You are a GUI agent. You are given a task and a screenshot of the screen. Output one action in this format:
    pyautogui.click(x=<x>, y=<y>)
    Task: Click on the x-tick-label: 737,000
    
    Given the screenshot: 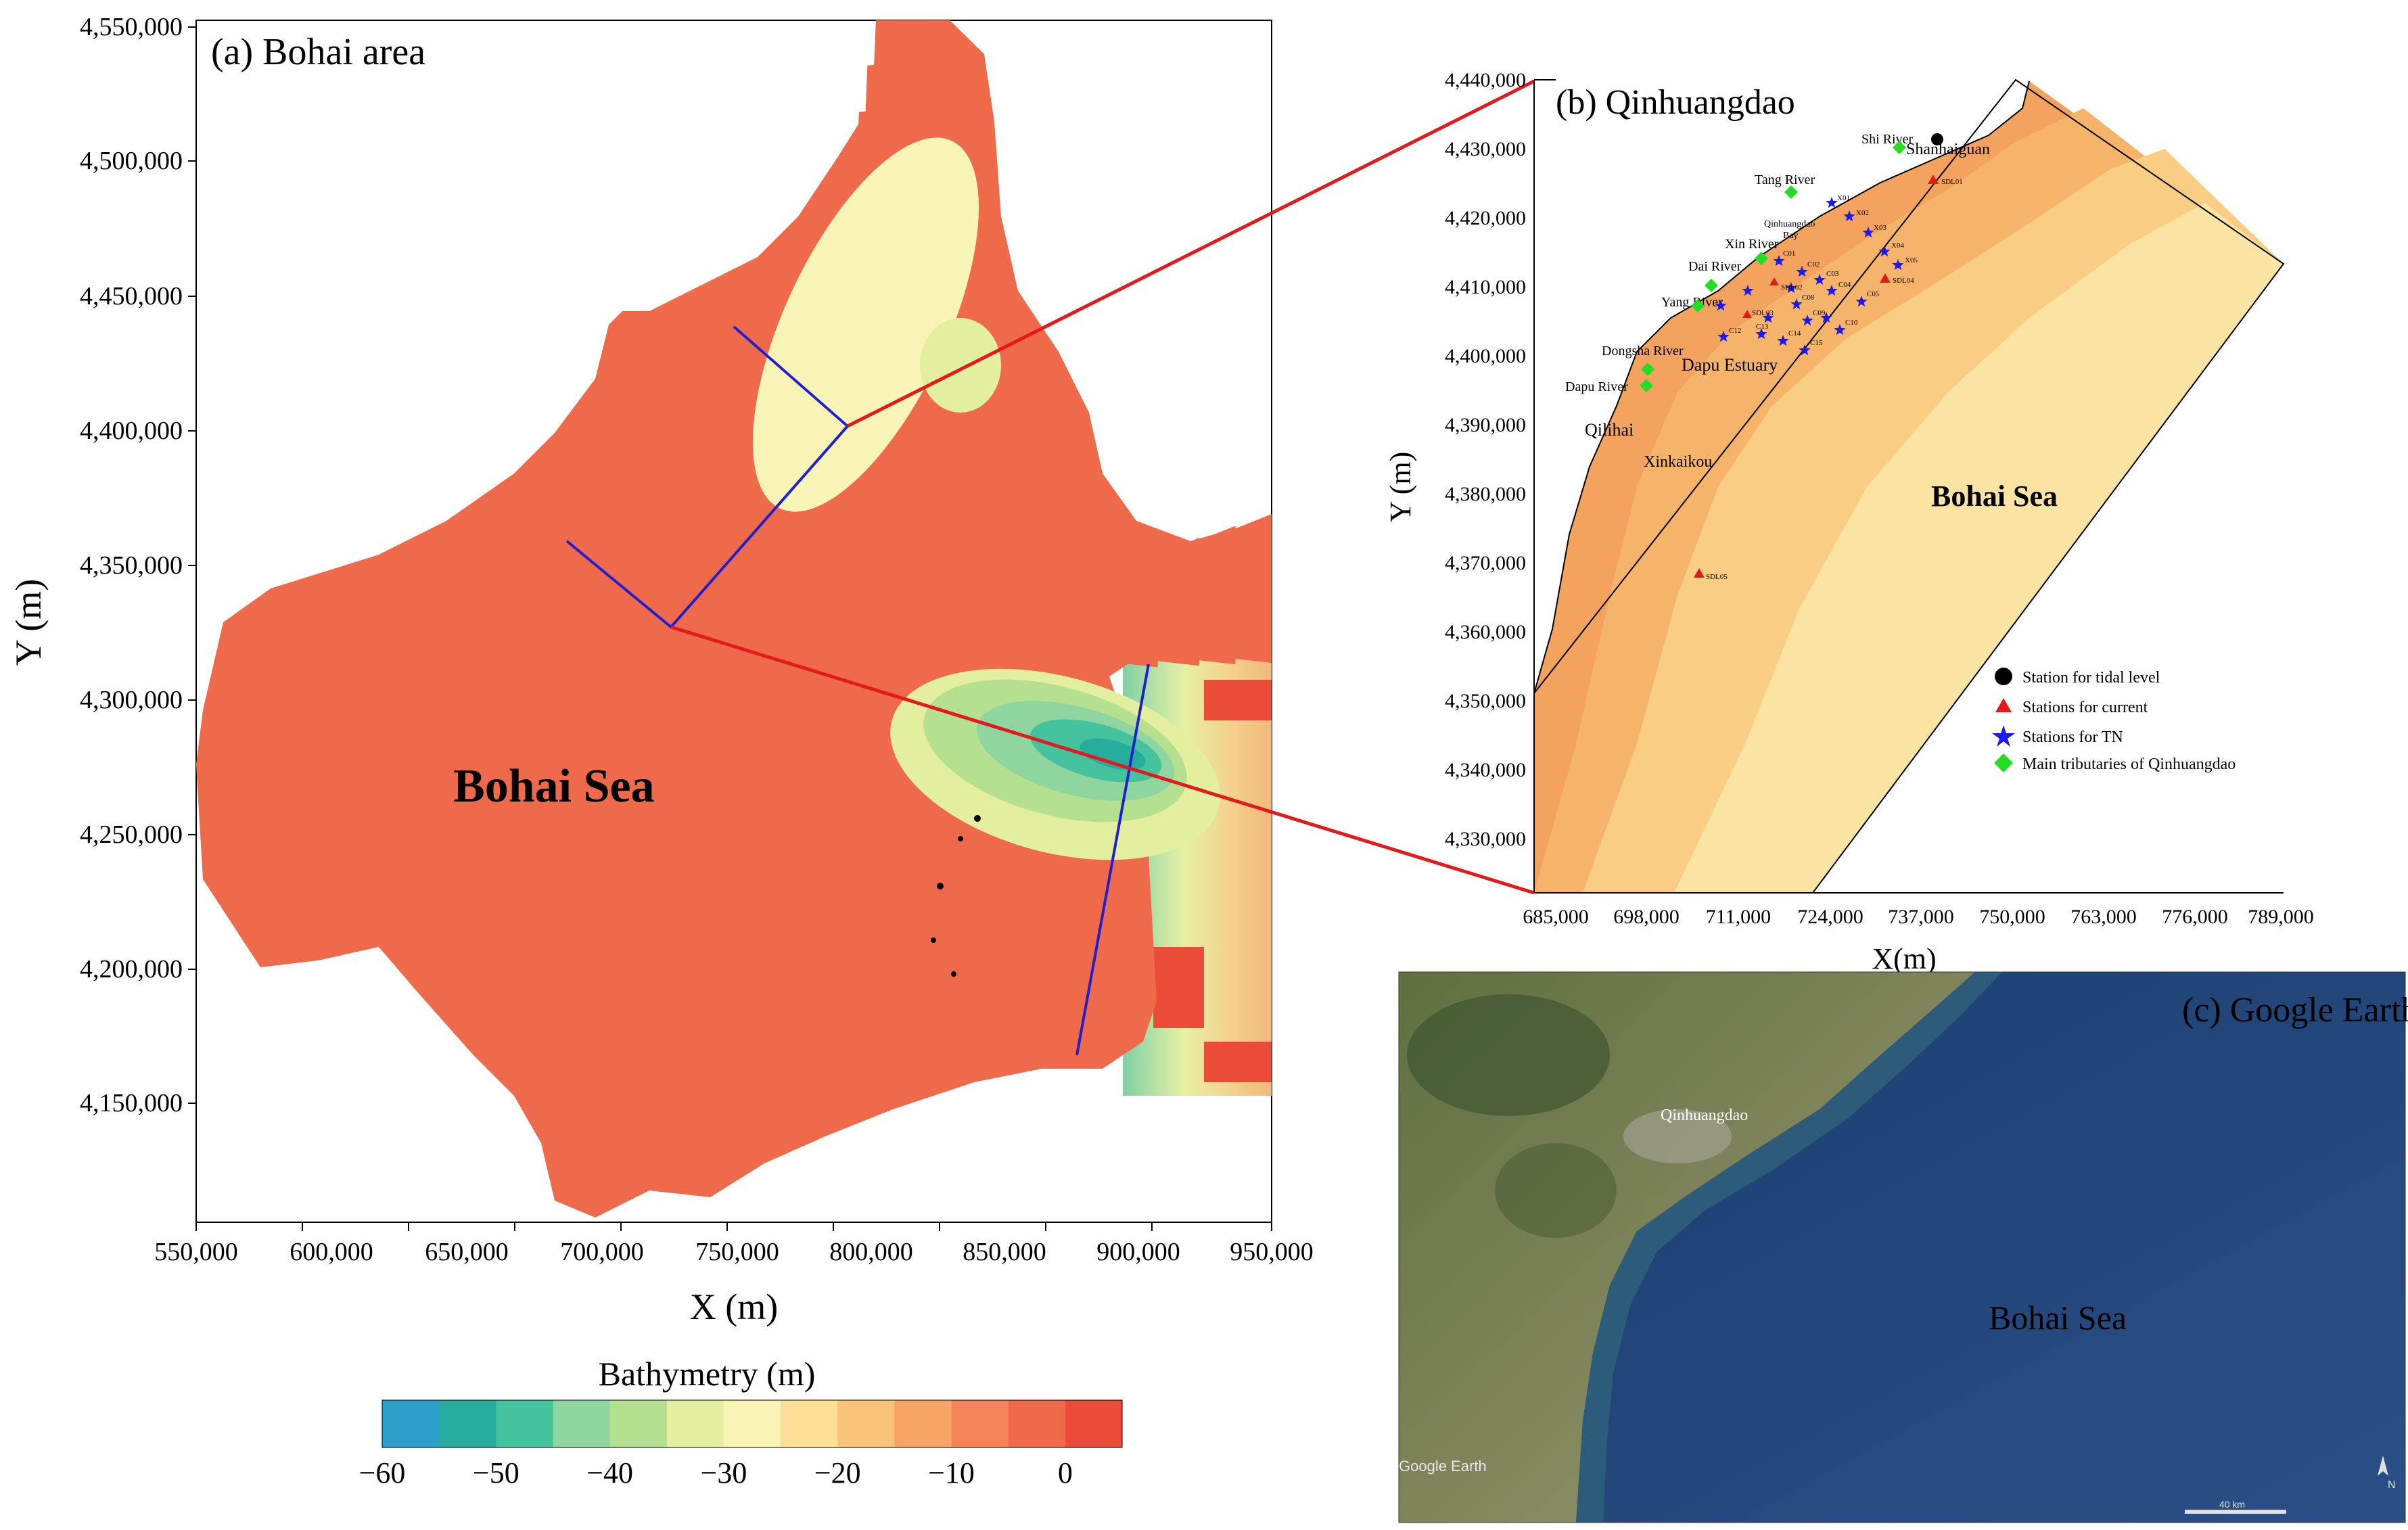 What is the action you would take?
    pyautogui.click(x=1921, y=917)
    